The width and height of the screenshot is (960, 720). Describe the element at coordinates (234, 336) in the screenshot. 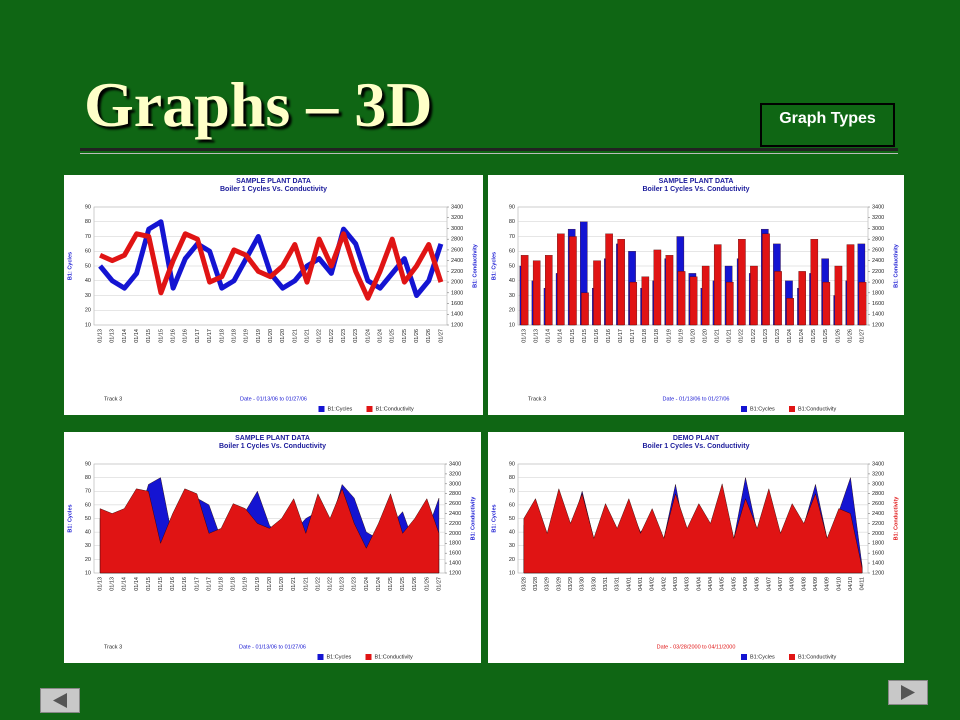

I see `x-tick-label: 01/18` at that location.